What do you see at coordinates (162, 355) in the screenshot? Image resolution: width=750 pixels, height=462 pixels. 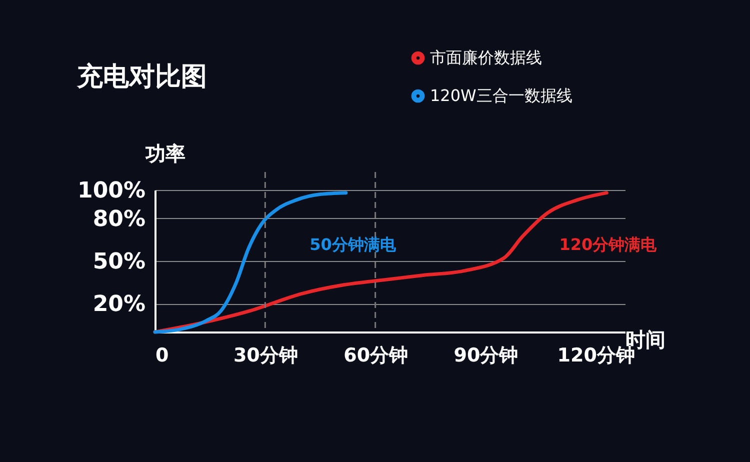 I see `x-tick-label: 0` at bounding box center [162, 355].